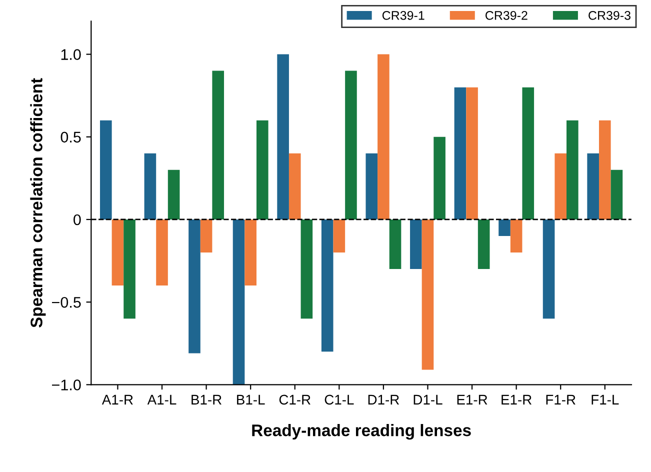 Image resolution: width=651 pixels, height=472 pixels. What do you see at coordinates (77, 220) in the screenshot?
I see `y-tick-label: 0` at bounding box center [77, 220].